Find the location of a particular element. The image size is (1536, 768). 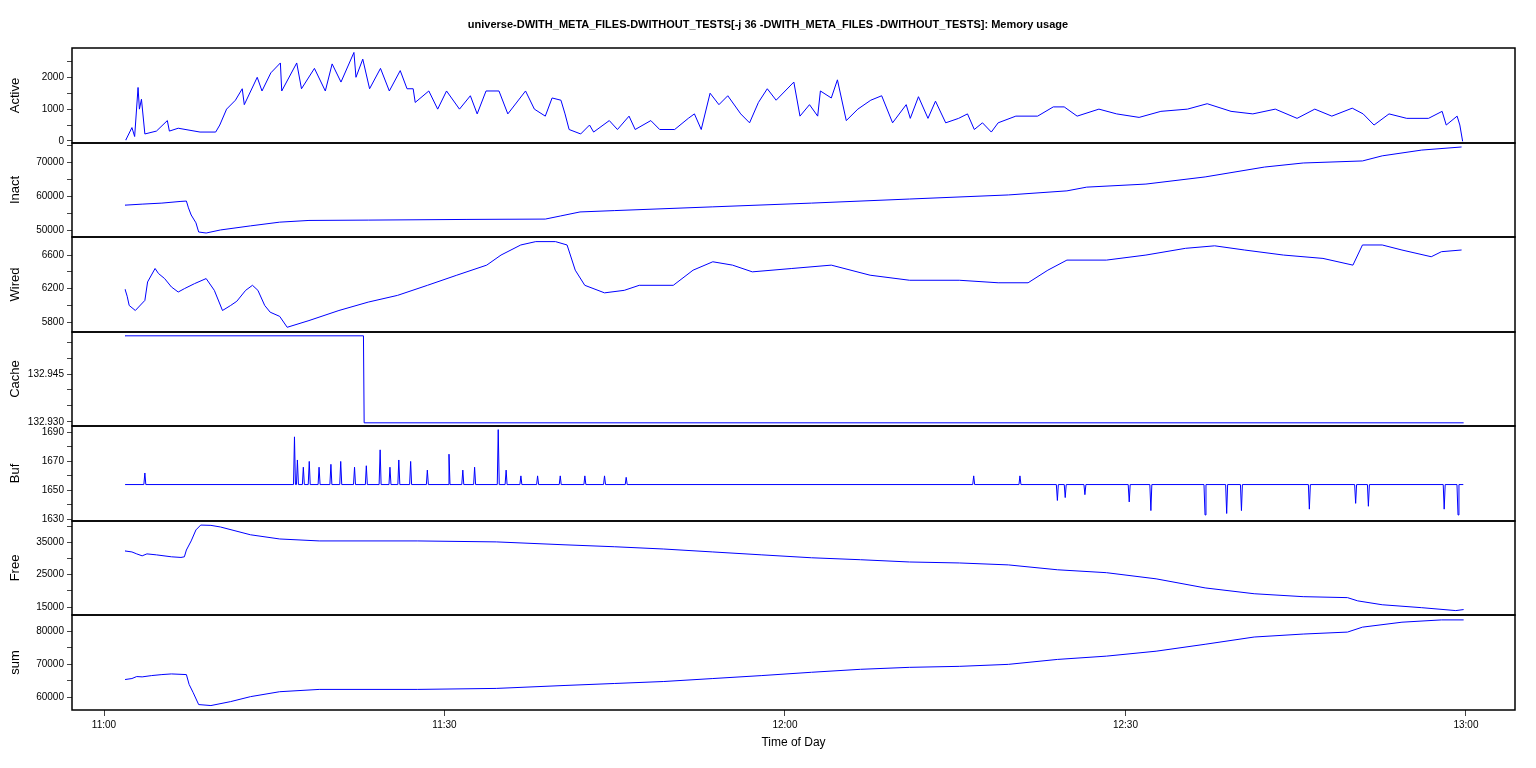

y-tick-label: 2000 is located at coordinates (53, 77).